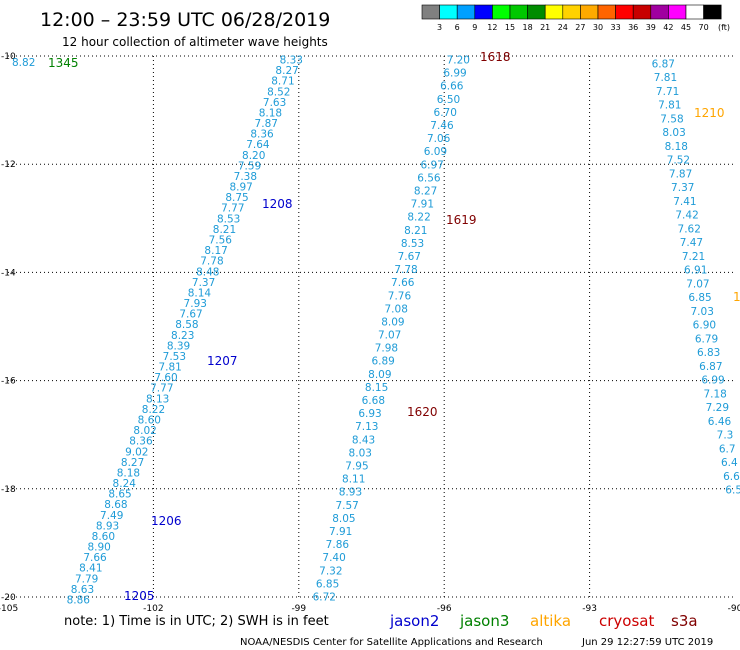 This screenshot has width=740, height=650. Describe the element at coordinates (589, 609) in the screenshot. I see `longitude-tick-label: -93` at that location.